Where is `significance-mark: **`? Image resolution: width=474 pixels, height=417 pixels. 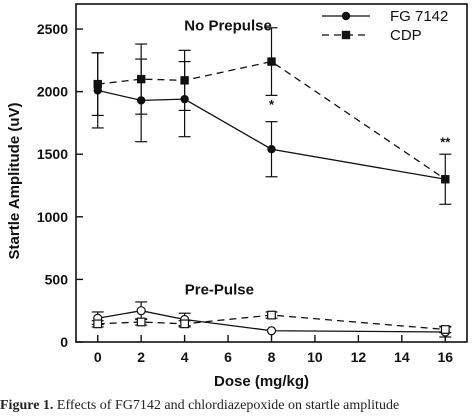
significance-mark: ** is located at coordinates (445, 142).